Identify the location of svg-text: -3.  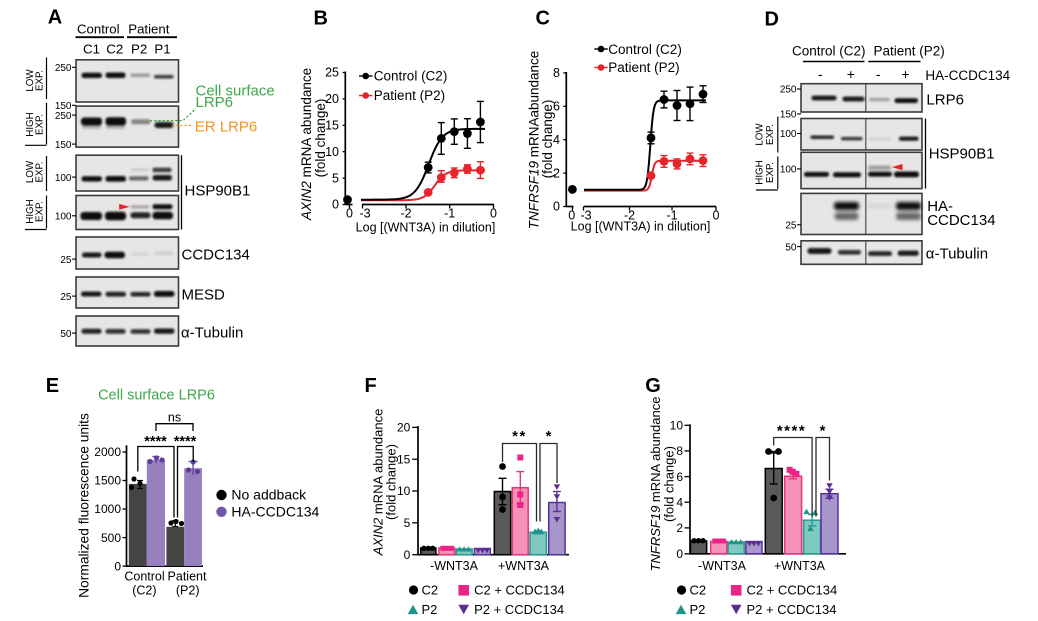
(364, 214).